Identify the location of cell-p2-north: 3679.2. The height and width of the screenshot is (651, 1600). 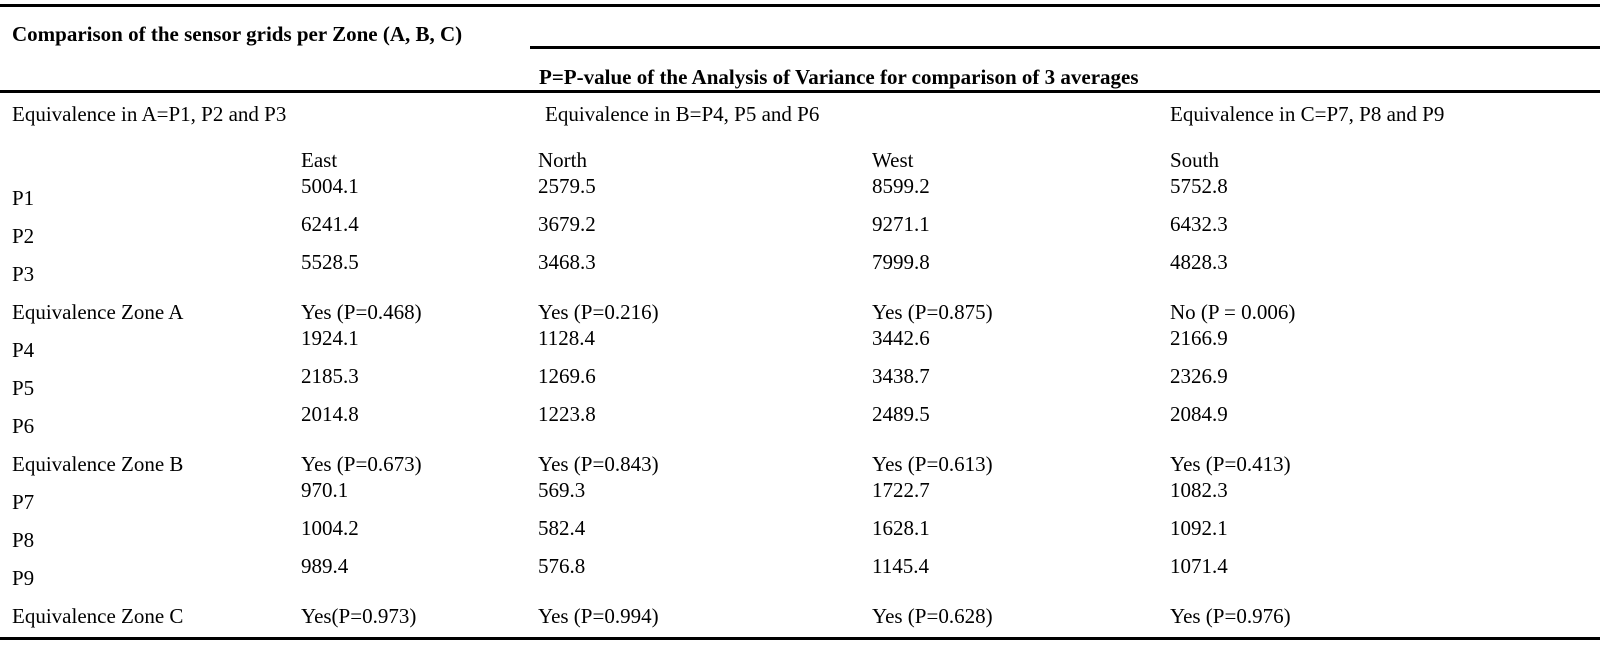
(567, 224).